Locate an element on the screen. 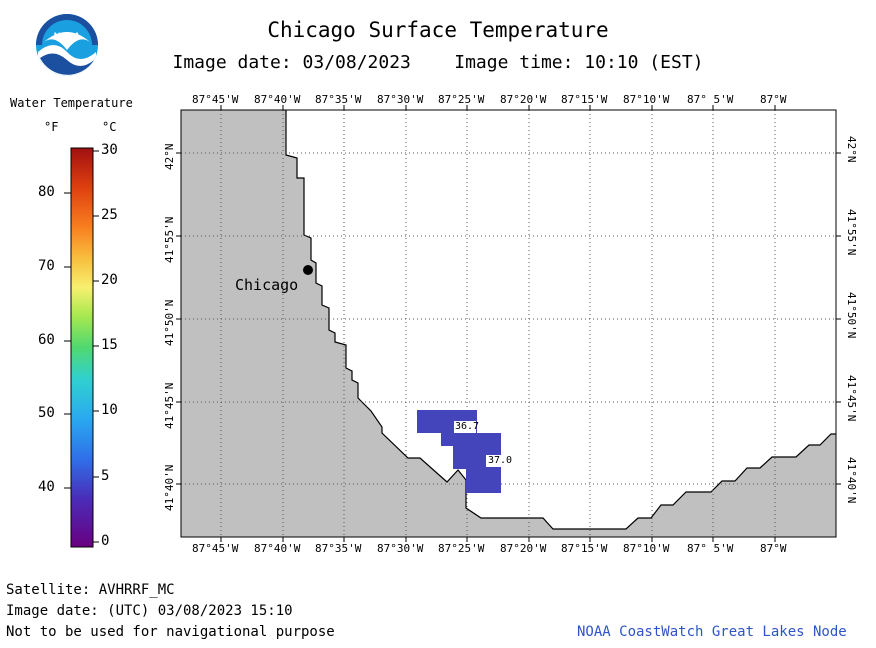 The height and width of the screenshot is (648, 876). navigation-disclaimer: Not to be used for navigational purpose is located at coordinates (170, 632).